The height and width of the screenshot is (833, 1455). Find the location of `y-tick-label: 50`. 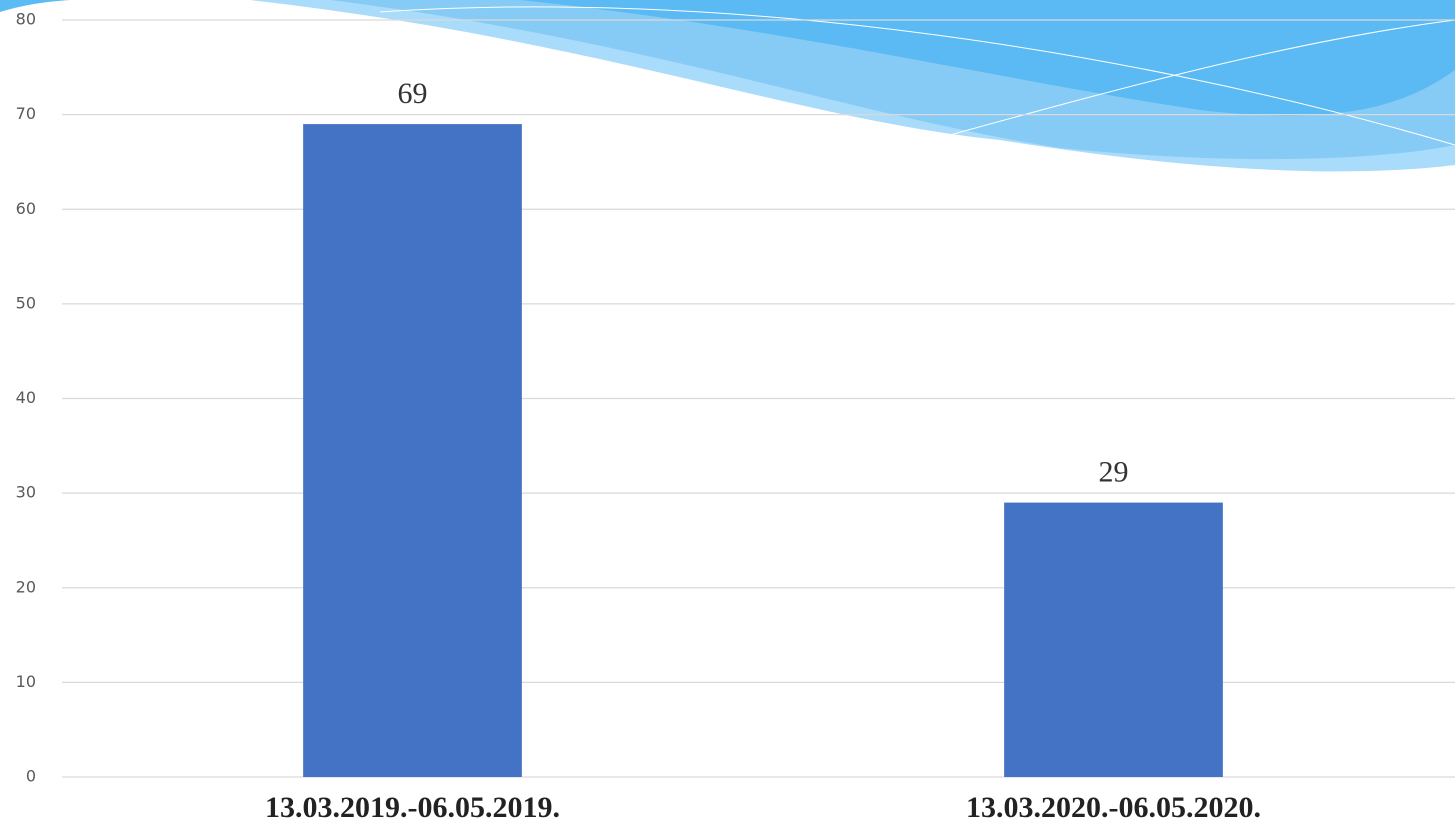

y-tick-label: 50 is located at coordinates (26, 302).